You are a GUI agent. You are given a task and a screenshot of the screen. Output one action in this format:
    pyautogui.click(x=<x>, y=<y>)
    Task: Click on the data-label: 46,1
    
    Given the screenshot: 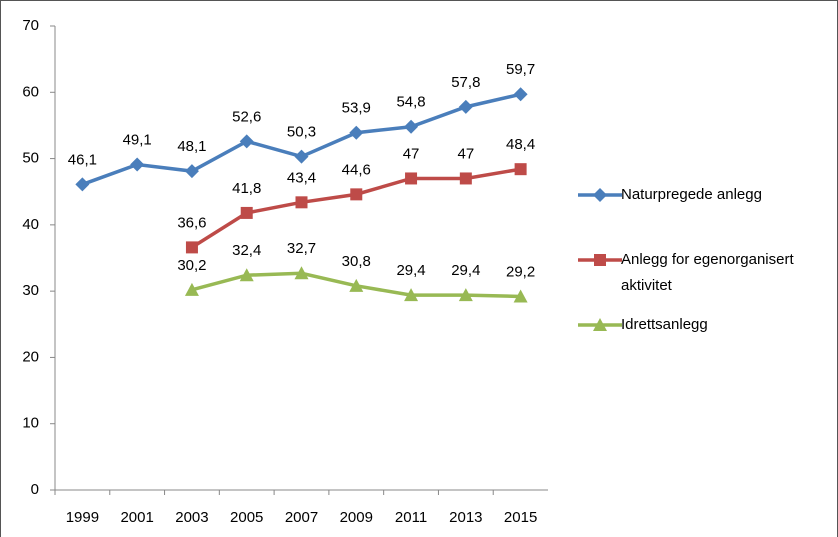 What is the action you would take?
    pyautogui.click(x=82, y=159)
    